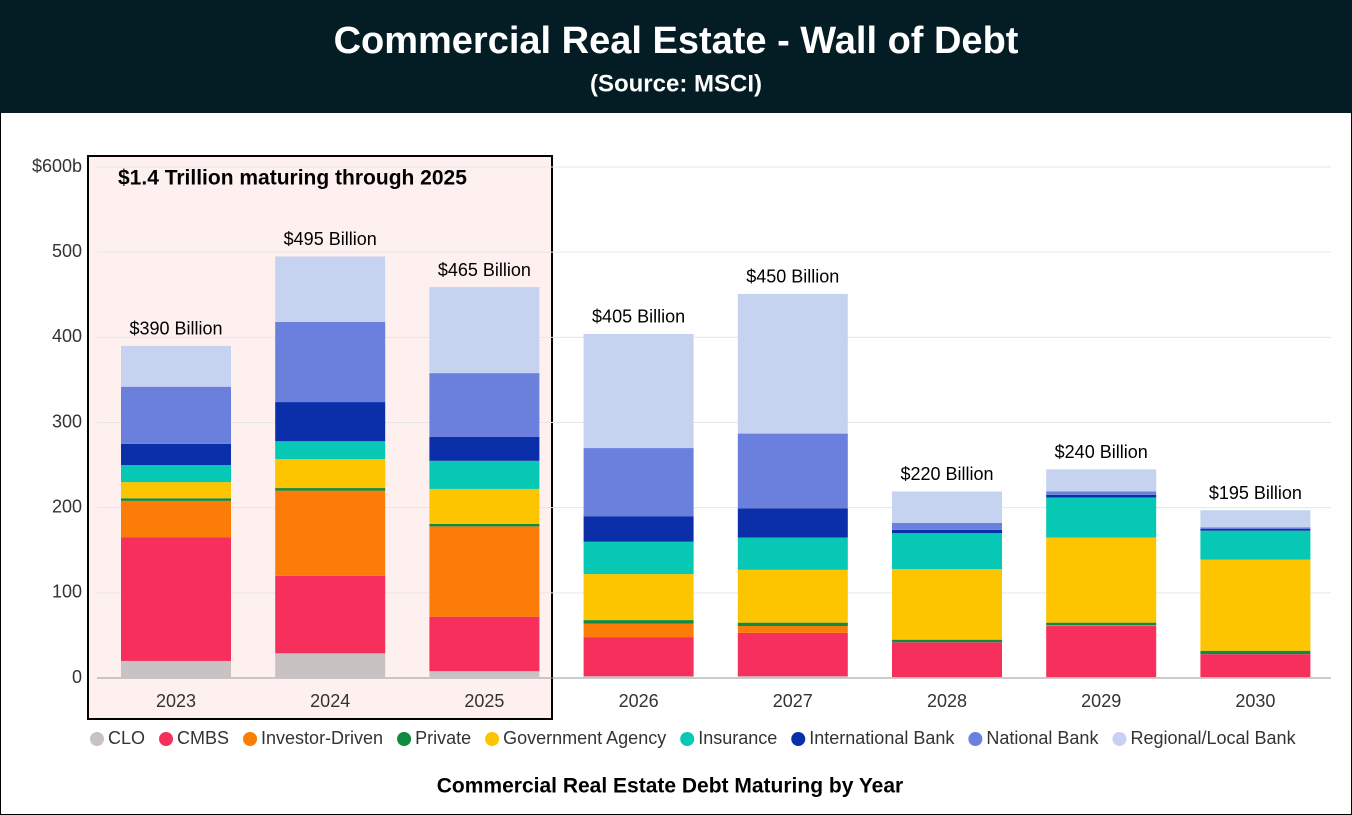  What do you see at coordinates (67, 421) in the screenshot?
I see `y-tick-label: 300` at bounding box center [67, 421].